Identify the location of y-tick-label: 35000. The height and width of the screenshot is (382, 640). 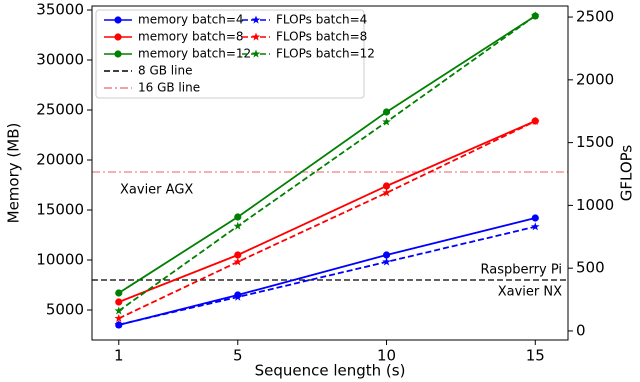
(60, 10).